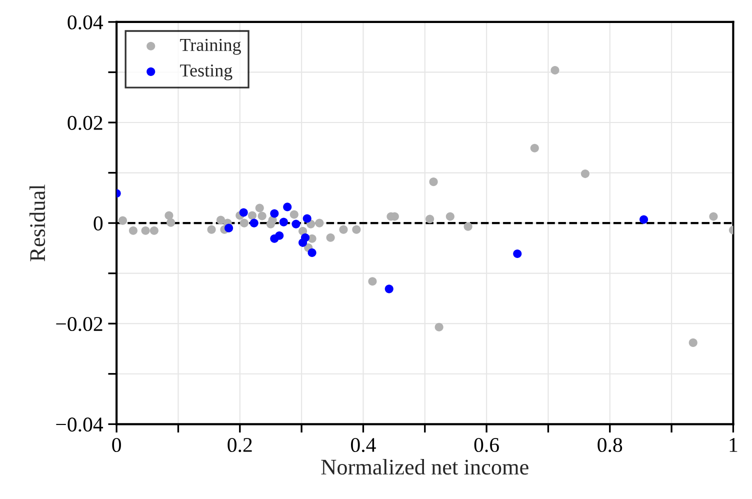 This screenshot has height=499, width=752. Describe the element at coordinates (98, 223) in the screenshot. I see `y-tick-label: 0` at that location.